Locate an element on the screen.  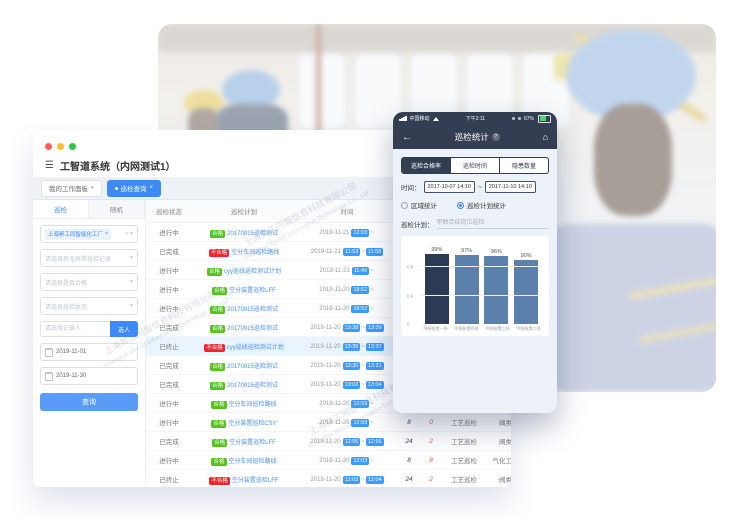
help-icon: ? is located at coordinates (495, 137).